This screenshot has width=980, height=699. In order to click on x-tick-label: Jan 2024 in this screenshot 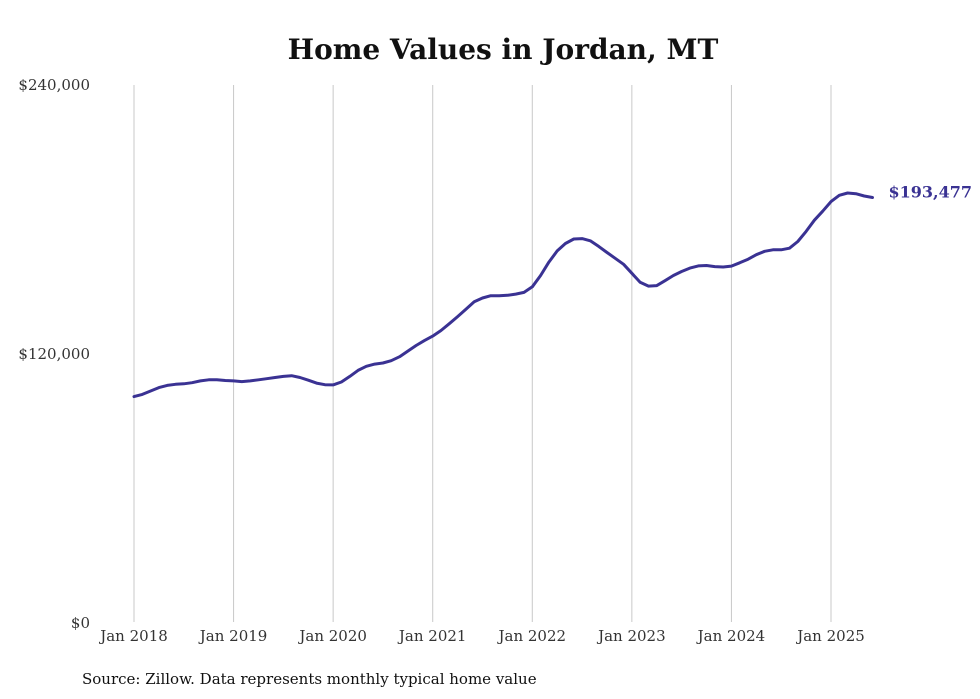, I will do `click(731, 636)`.